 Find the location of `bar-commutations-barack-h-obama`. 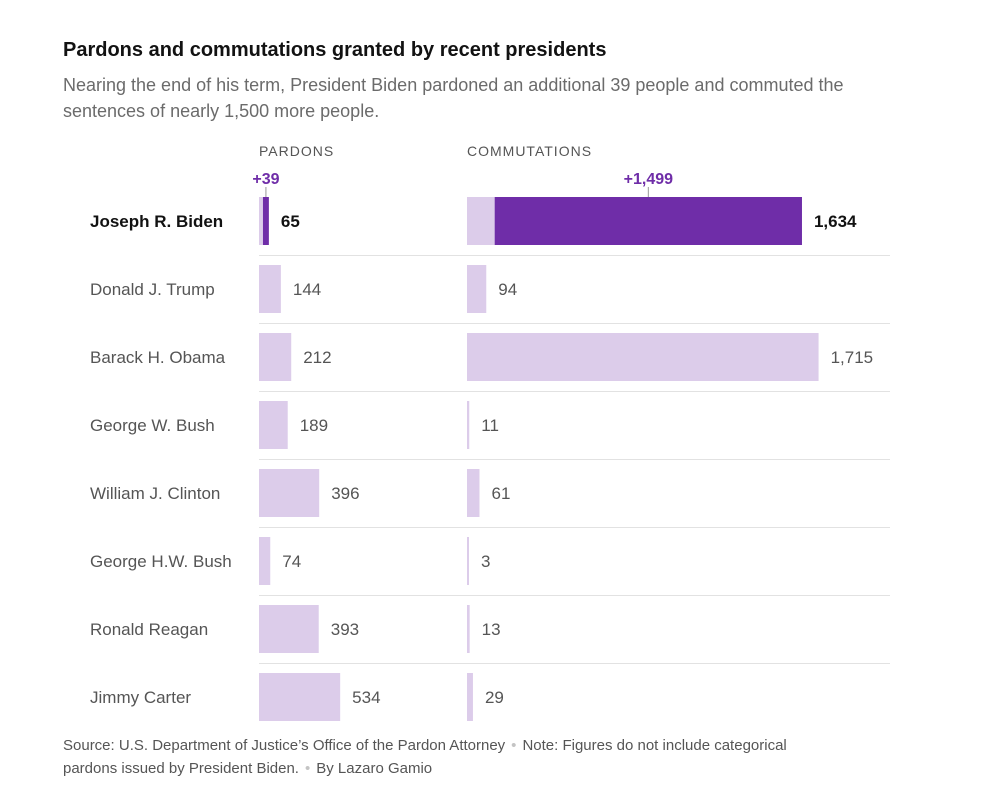

bar-commutations-barack-h-obama is located at coordinates (643, 357).